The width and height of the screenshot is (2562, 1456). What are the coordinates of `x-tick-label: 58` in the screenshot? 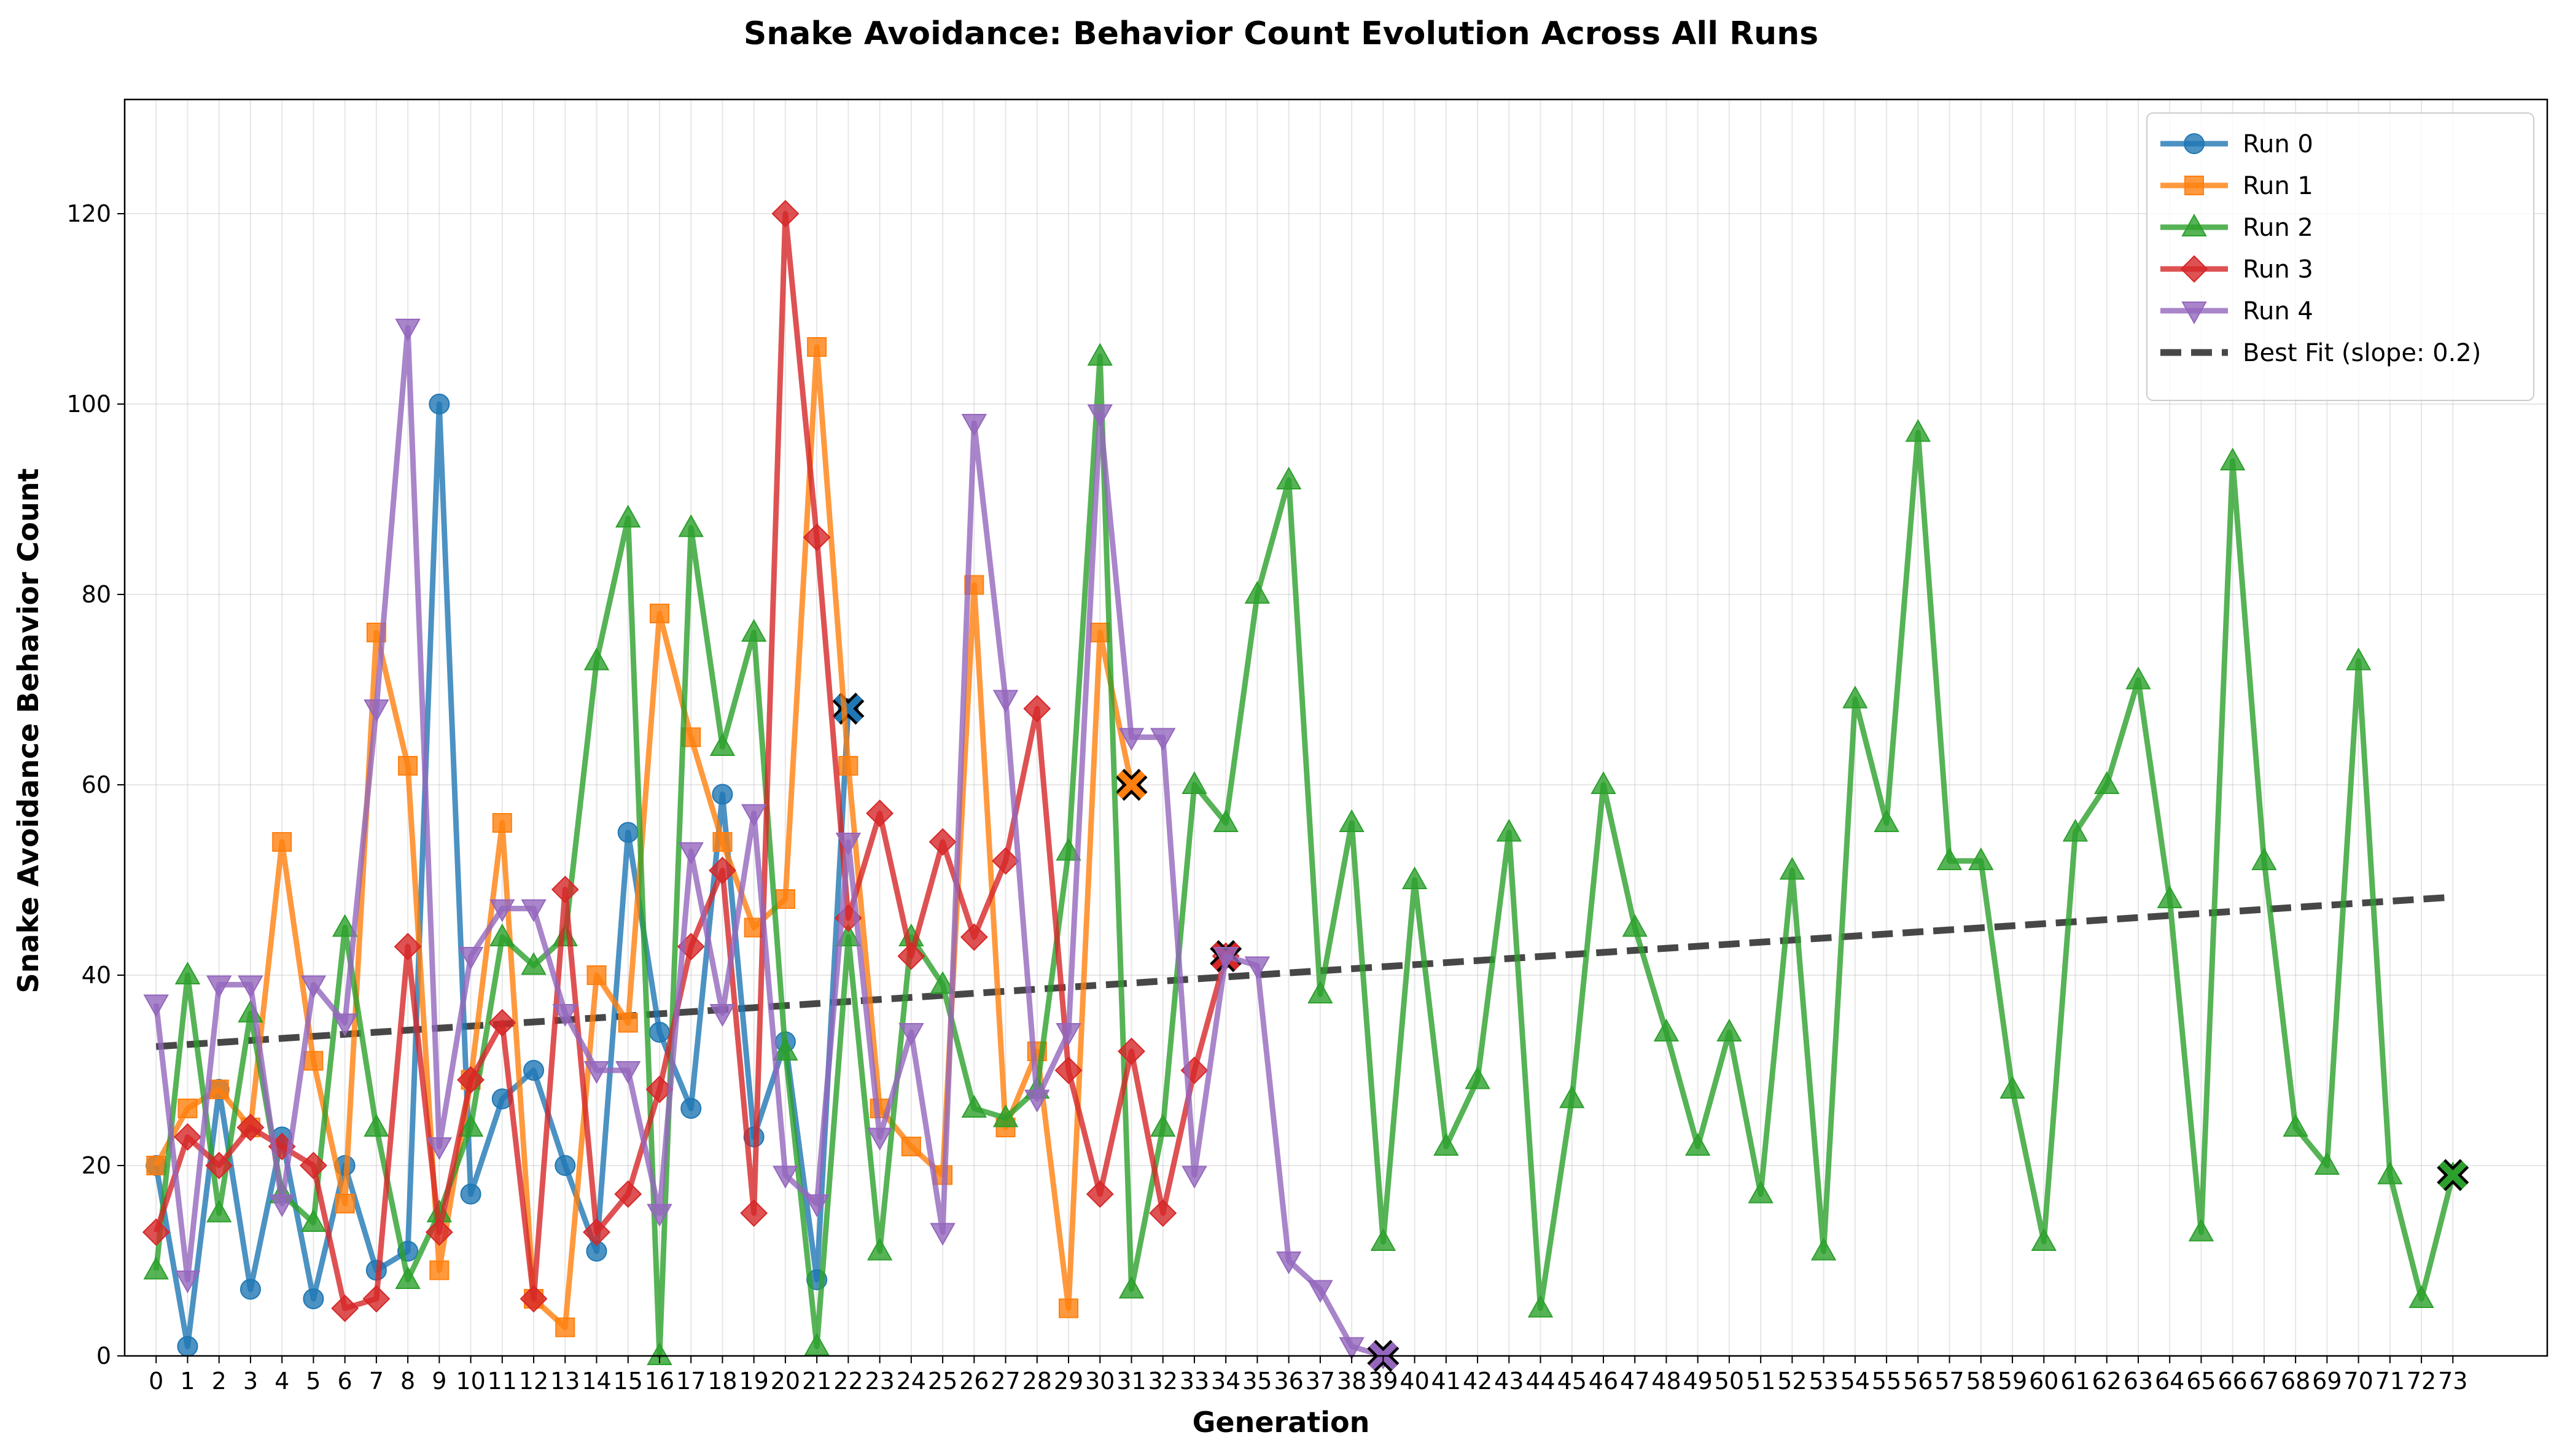 It's located at (1981, 1381).